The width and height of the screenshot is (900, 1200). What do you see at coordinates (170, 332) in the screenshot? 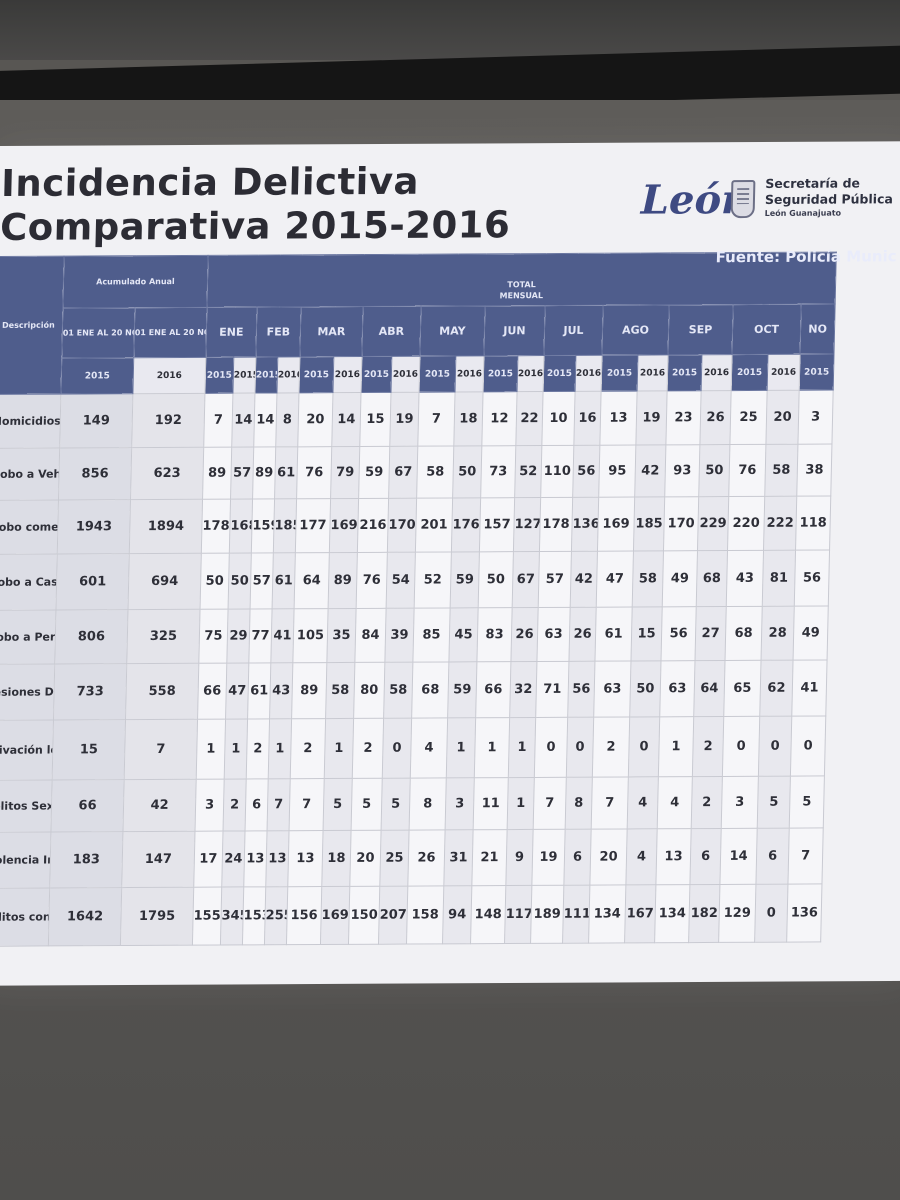
I see `period-header-2016: 01 ENE AL 20 NOV` at bounding box center [170, 332].